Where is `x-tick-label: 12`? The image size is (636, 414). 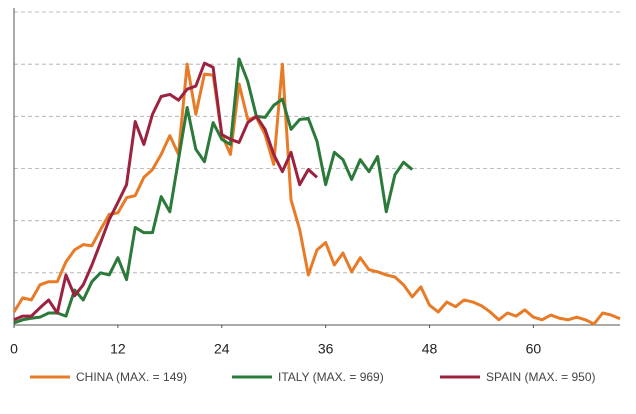 x-tick-label: 12 is located at coordinates (118, 349).